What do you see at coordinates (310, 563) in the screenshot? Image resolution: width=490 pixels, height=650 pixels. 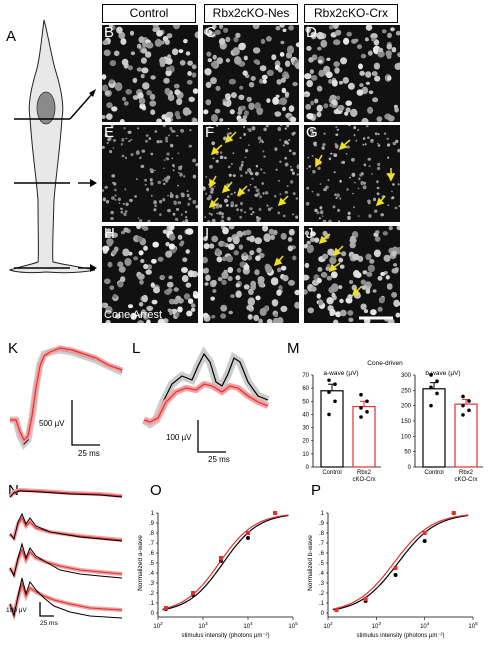 I see `y-axis-label: Normalized b-wave` at bounding box center [310, 563].